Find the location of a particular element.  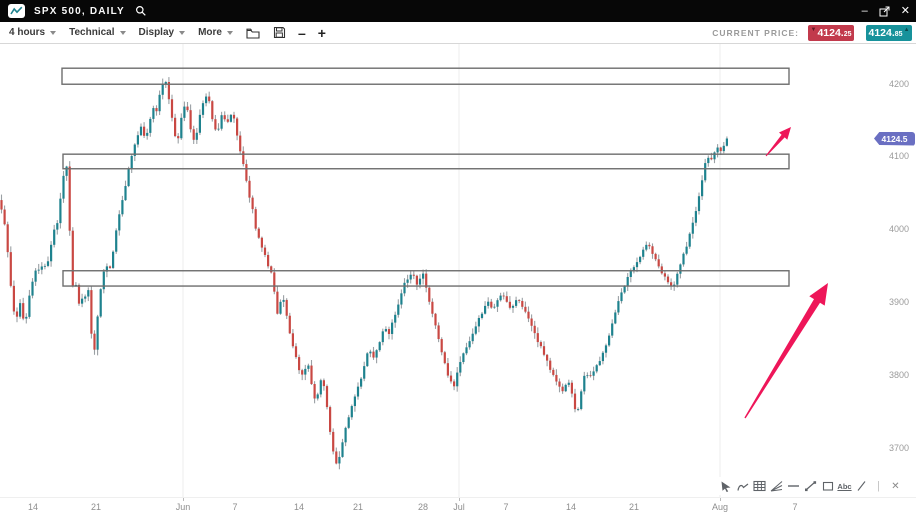

display-dropdown: Display is located at coordinates (162, 32).